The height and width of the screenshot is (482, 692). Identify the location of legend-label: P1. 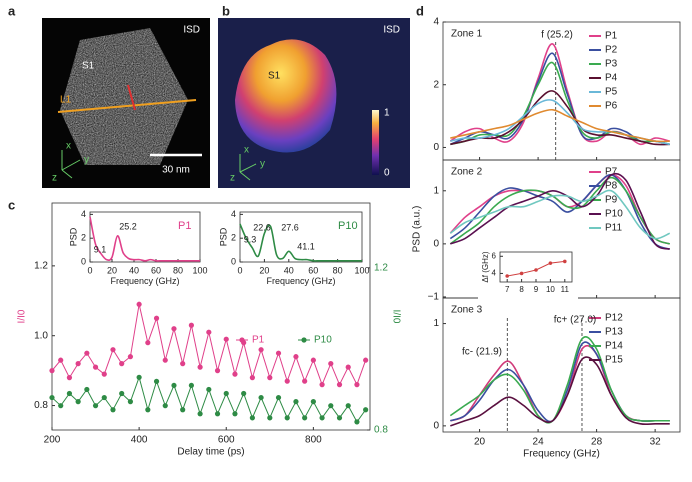
(611, 36).